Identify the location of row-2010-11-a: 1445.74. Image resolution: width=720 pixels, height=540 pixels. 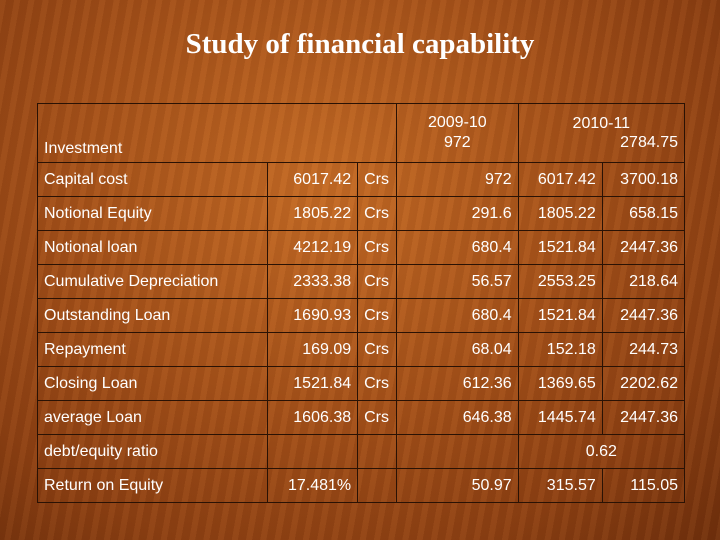
(560, 417).